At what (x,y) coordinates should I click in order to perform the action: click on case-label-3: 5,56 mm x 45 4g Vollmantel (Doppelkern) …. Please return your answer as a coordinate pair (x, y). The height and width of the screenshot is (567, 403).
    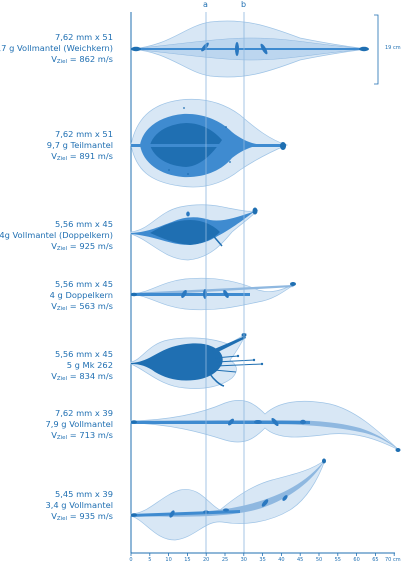
    Looking at the image, I should click on (56, 235).